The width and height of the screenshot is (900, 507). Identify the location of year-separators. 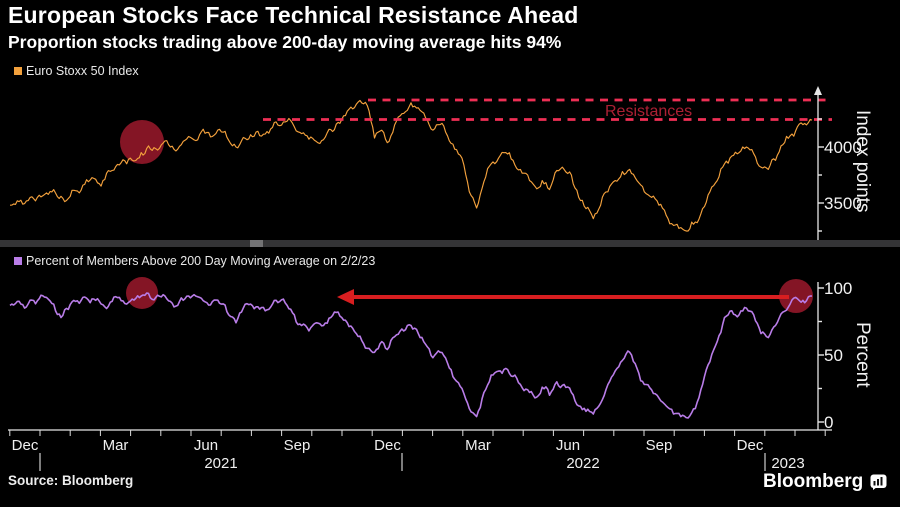
(402, 462).